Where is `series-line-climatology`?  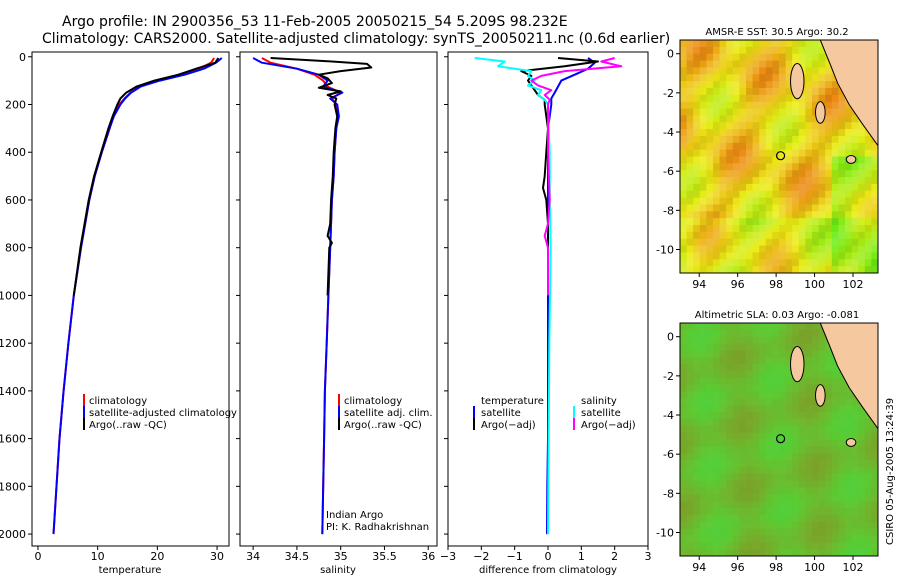 series-line-climatology is located at coordinates (133, 296).